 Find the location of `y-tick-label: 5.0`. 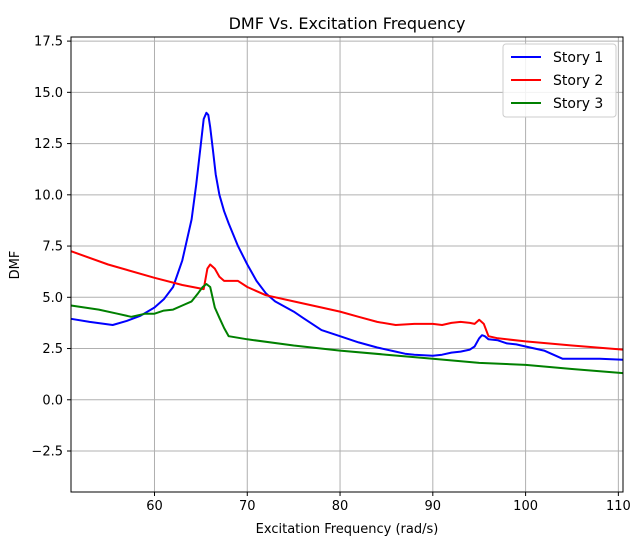

y-tick-label: 5.0 is located at coordinates (52, 298).